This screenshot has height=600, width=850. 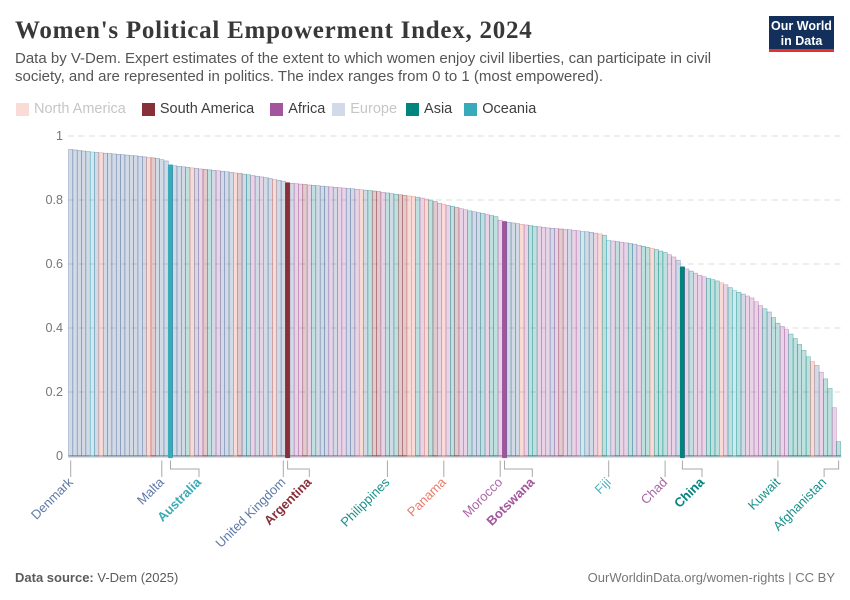 What do you see at coordinates (52, 498) in the screenshot?
I see `svg-text: Denmark` at bounding box center [52, 498].